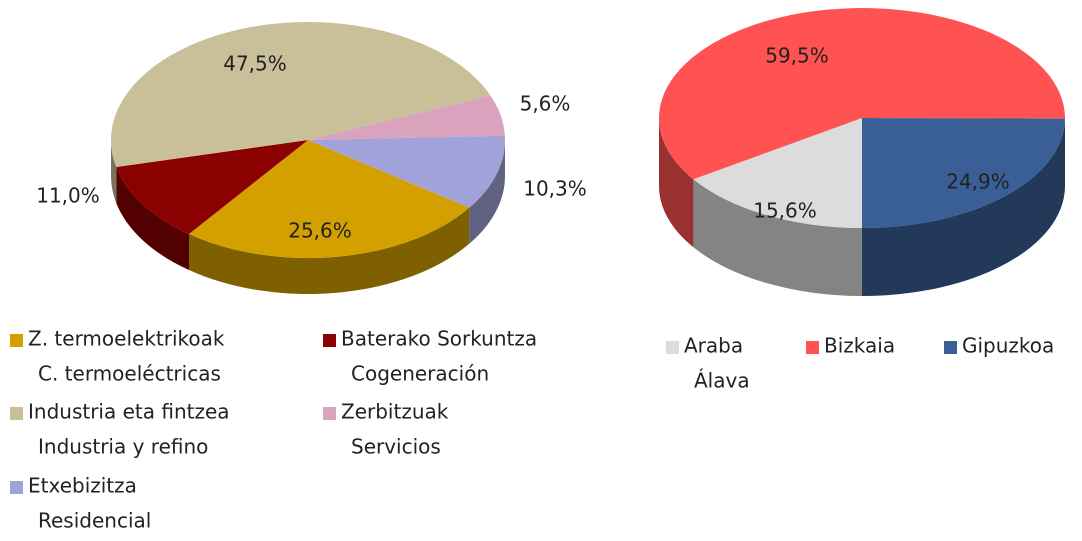 The height and width of the screenshot is (541, 1082). I want to click on data-label: 59,5%, so click(797, 56).